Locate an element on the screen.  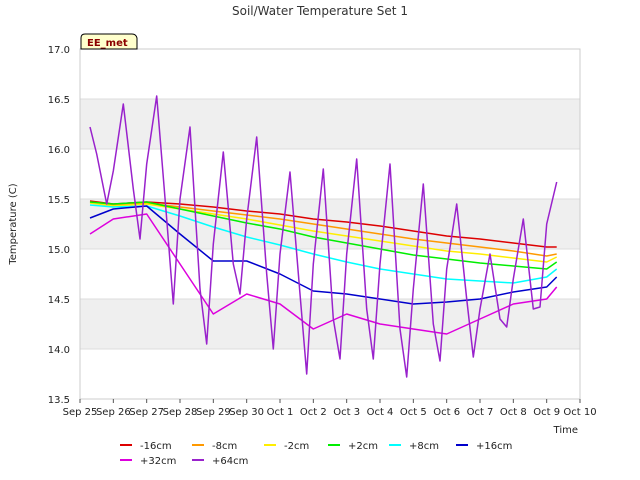
legend-label: -16cm is located at coordinates (156, 446).